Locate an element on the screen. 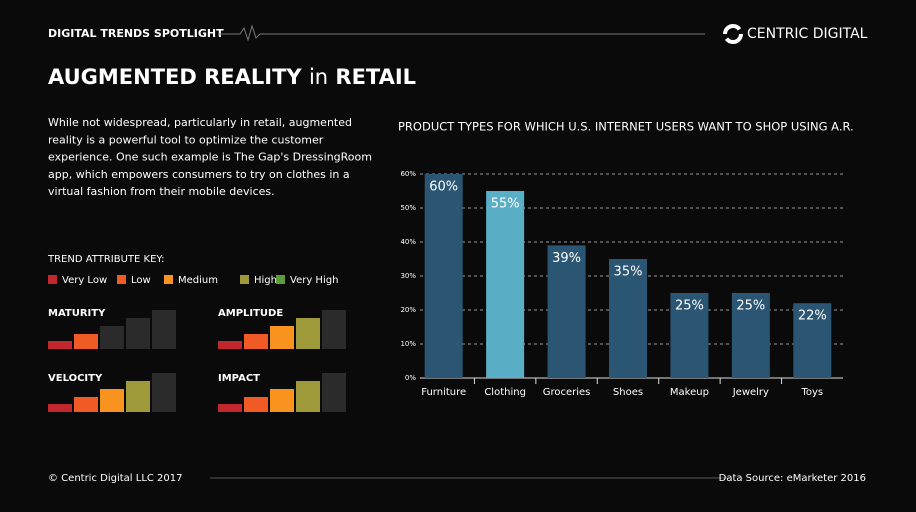  y-tick-label: 50% is located at coordinates (408, 208).